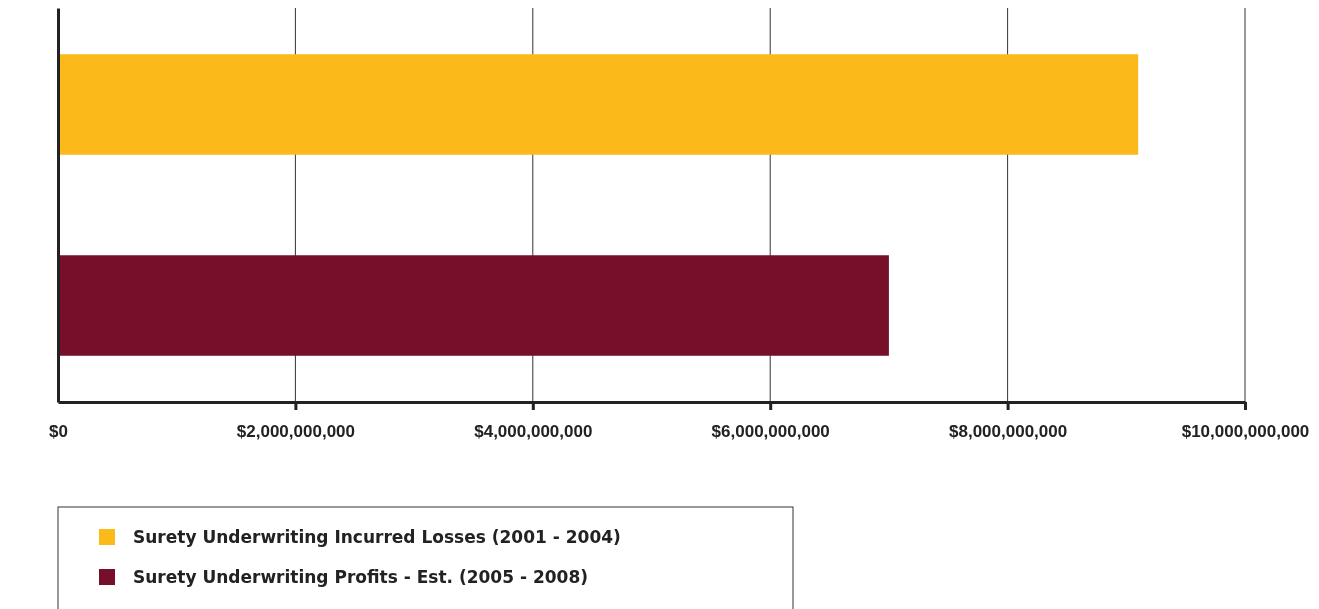 This screenshot has width=1319, height=609. What do you see at coordinates (1245, 431) in the screenshot?
I see `x-tick-label: $10,000,000,000` at bounding box center [1245, 431].